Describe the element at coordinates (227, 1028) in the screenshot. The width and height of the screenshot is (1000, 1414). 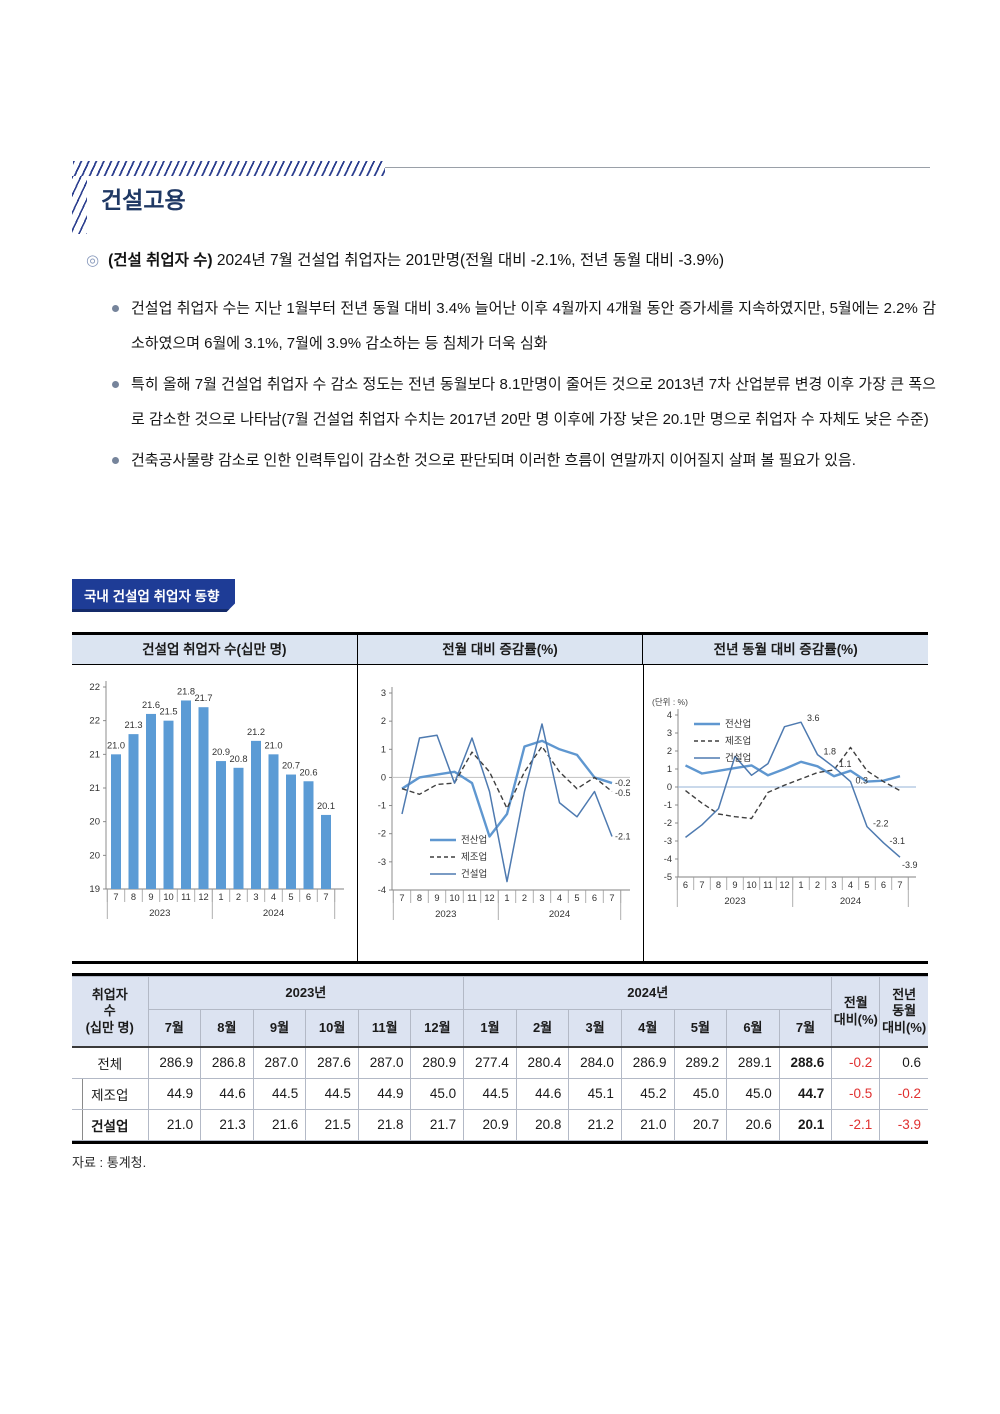
I see `table-header-month: 8월` at that location.